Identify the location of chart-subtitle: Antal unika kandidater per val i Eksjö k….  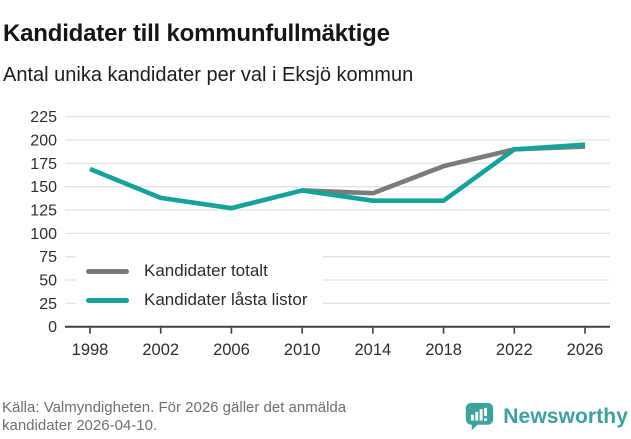
(208, 75).